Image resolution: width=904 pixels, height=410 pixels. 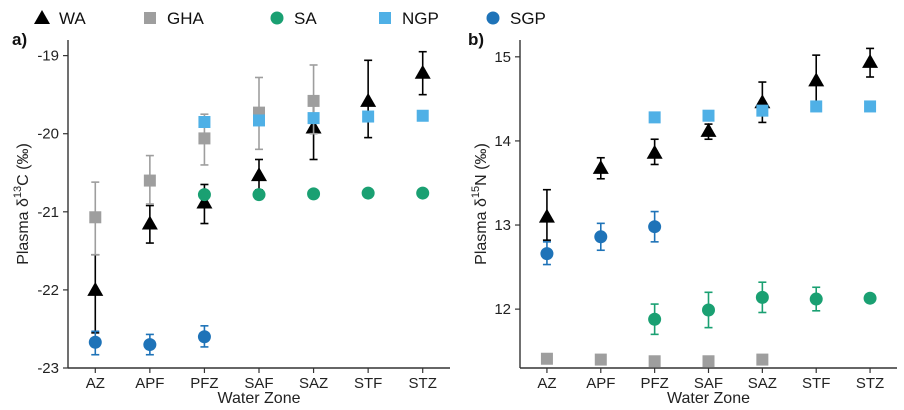 I want to click on b-x-tick-label-pfz: PFZ, so click(x=654, y=383).